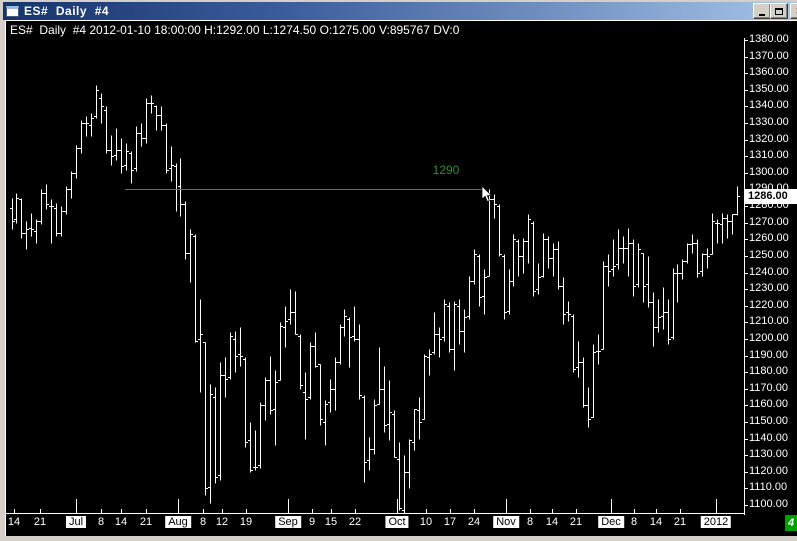 This screenshot has width=797, height=541. What do you see at coordinates (769, 155) in the screenshot?
I see `y-axis-label: 1310.00` at bounding box center [769, 155].